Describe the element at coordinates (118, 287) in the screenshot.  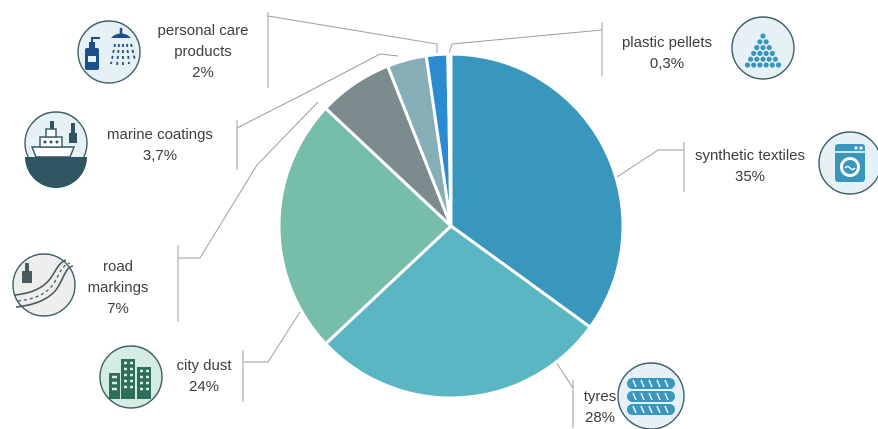
I see `label-road-markings-line2: markings` at that location.